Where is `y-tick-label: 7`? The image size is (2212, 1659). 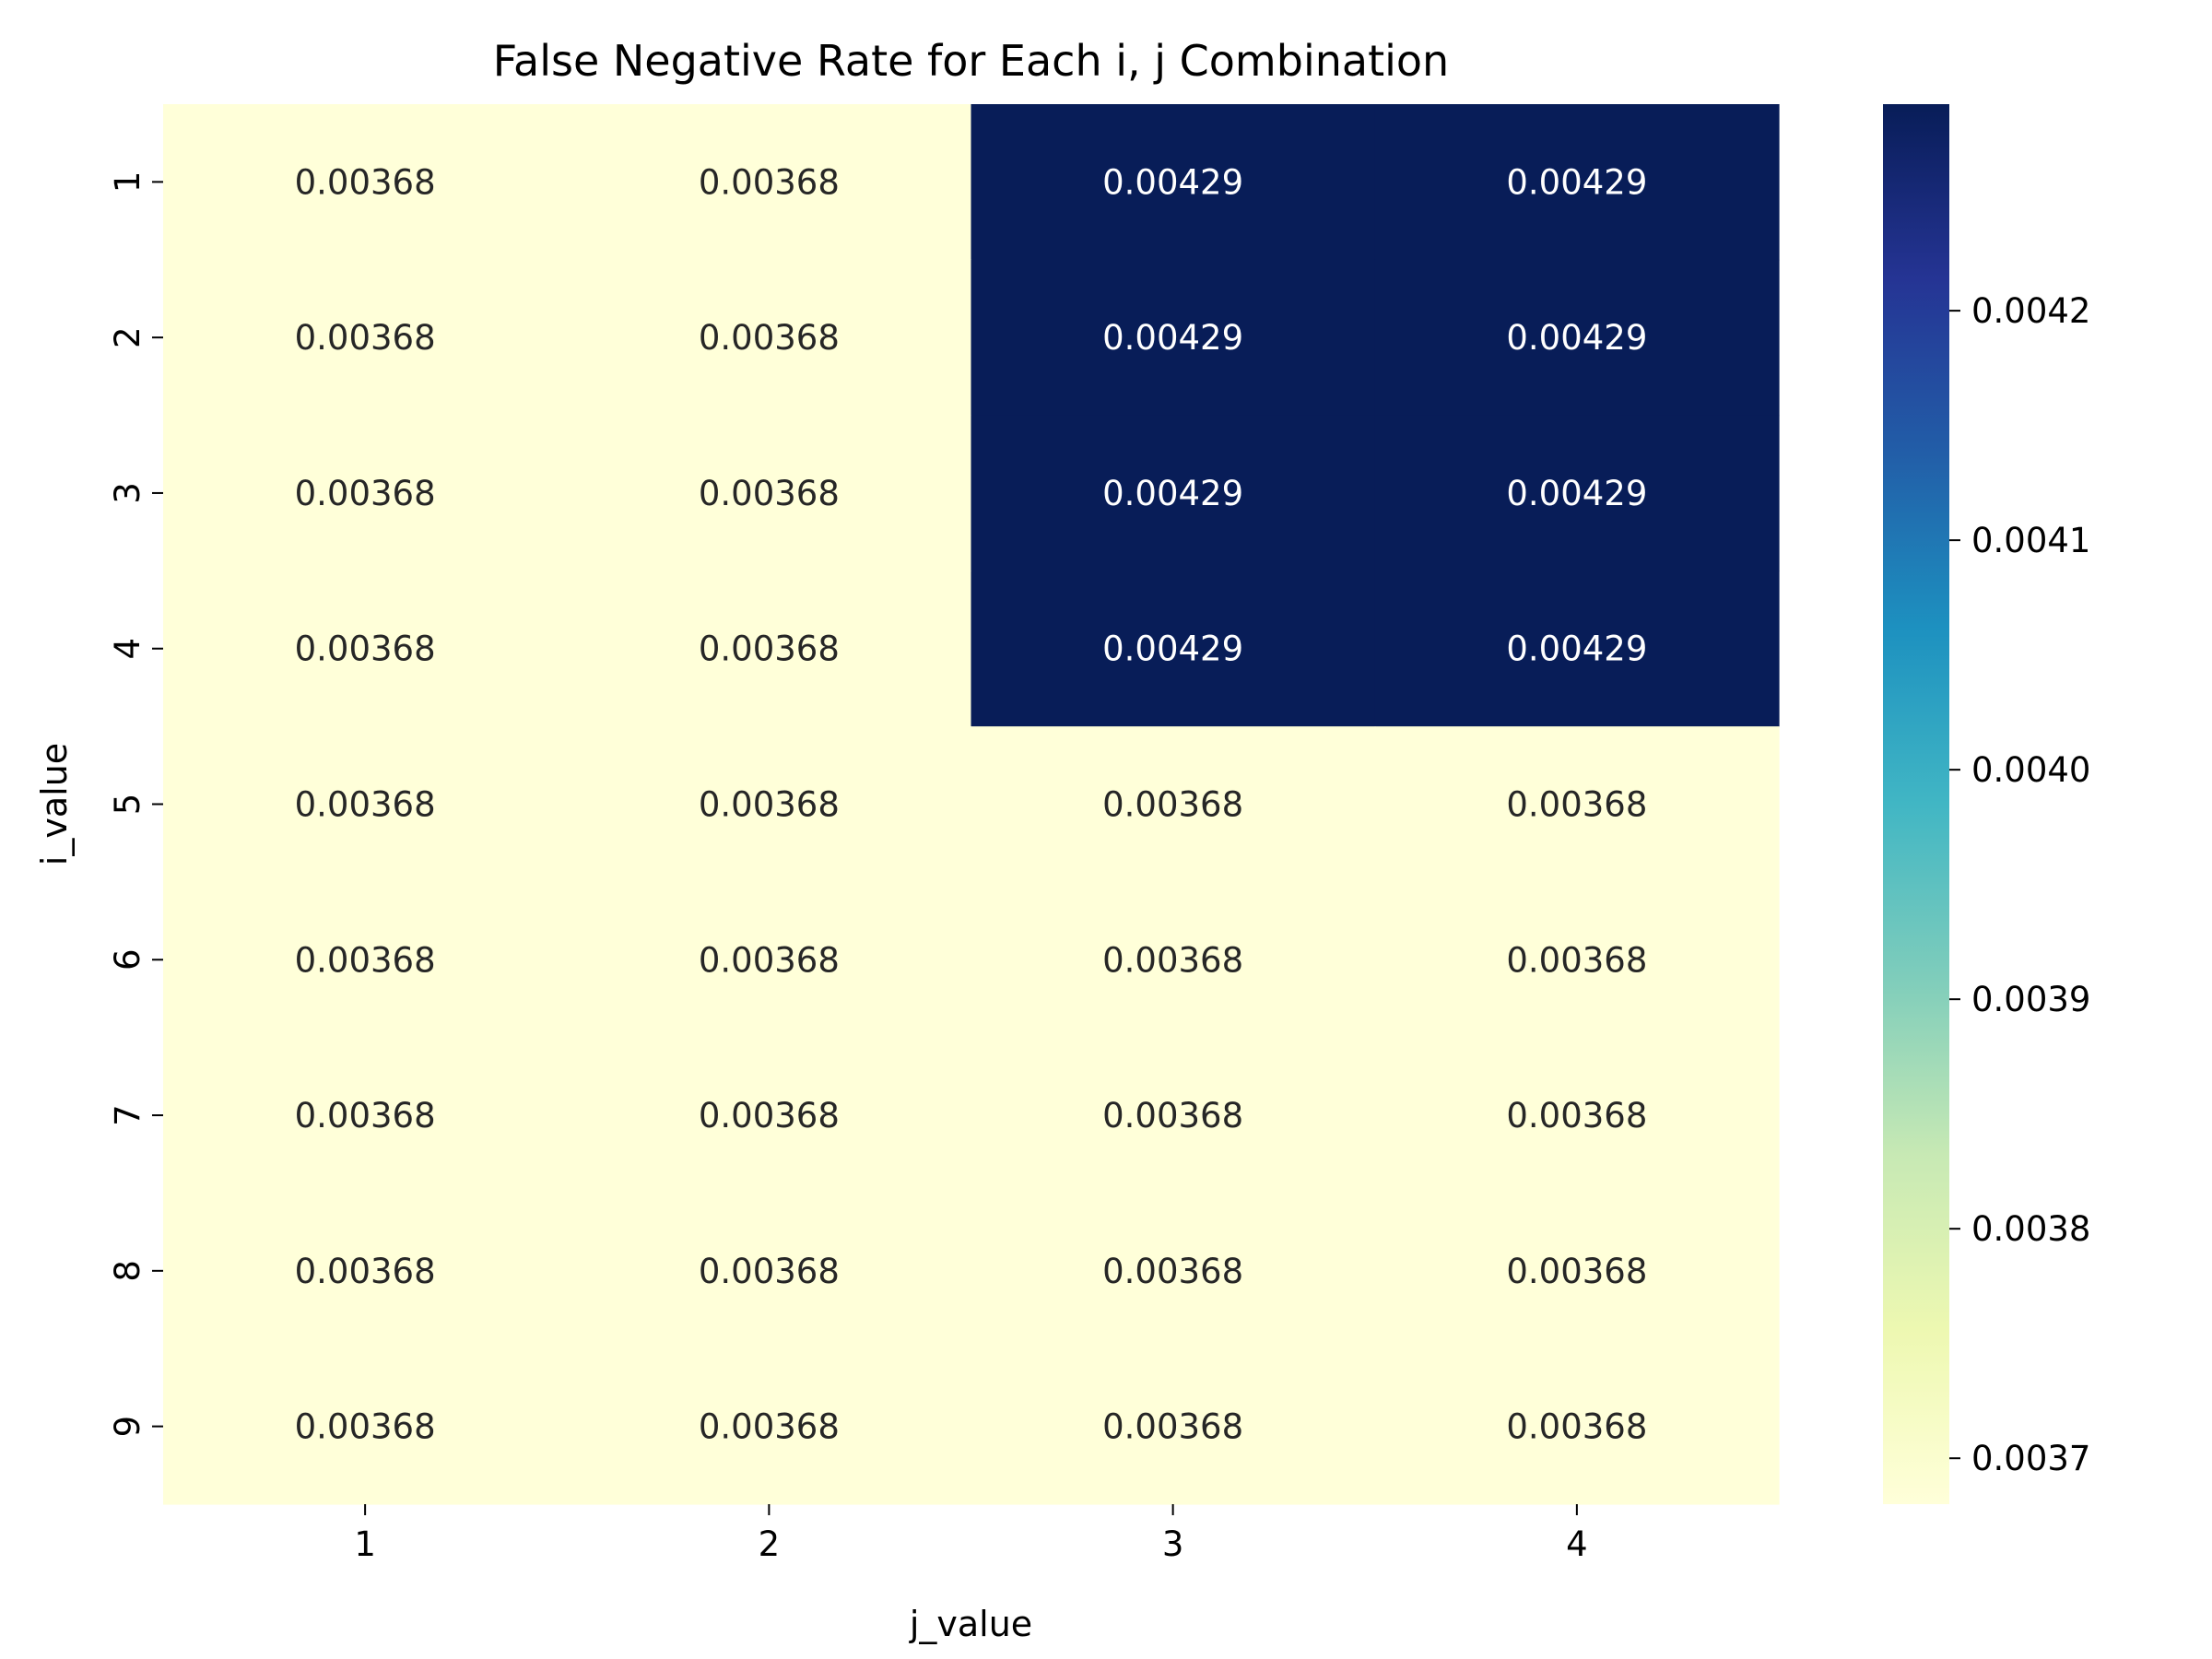 y-tick-label: 7 is located at coordinates (127, 1115).